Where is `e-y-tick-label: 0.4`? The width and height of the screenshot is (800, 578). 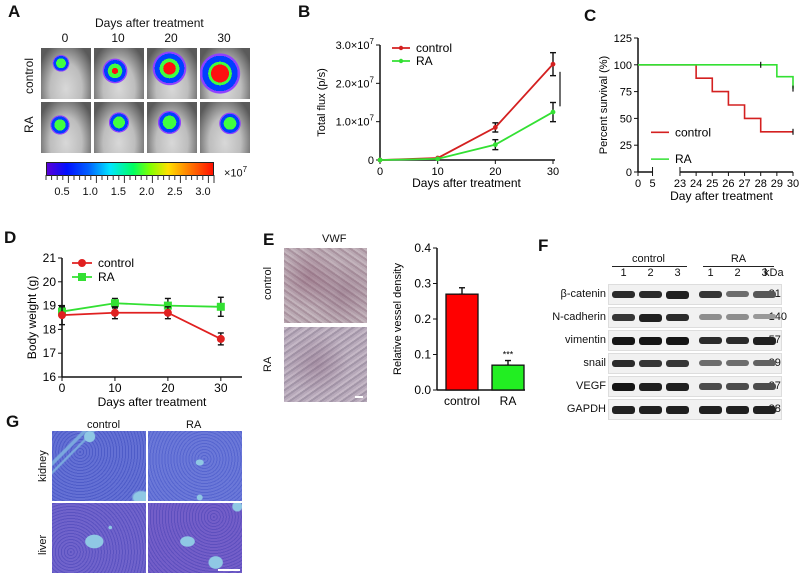
e-y-tick-label: 0.4 is located at coordinates (422, 248).